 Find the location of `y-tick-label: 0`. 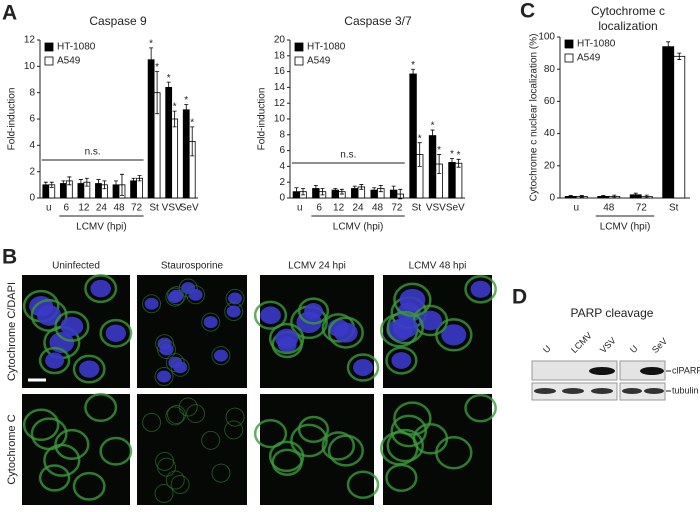

y-tick-label: 0 is located at coordinates (32, 198).